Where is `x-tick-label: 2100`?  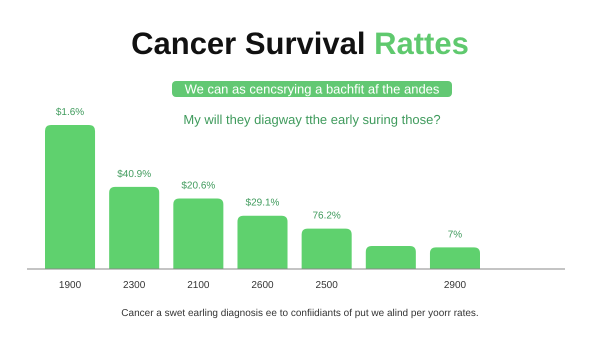 x-tick-label: 2100 is located at coordinates (198, 285).